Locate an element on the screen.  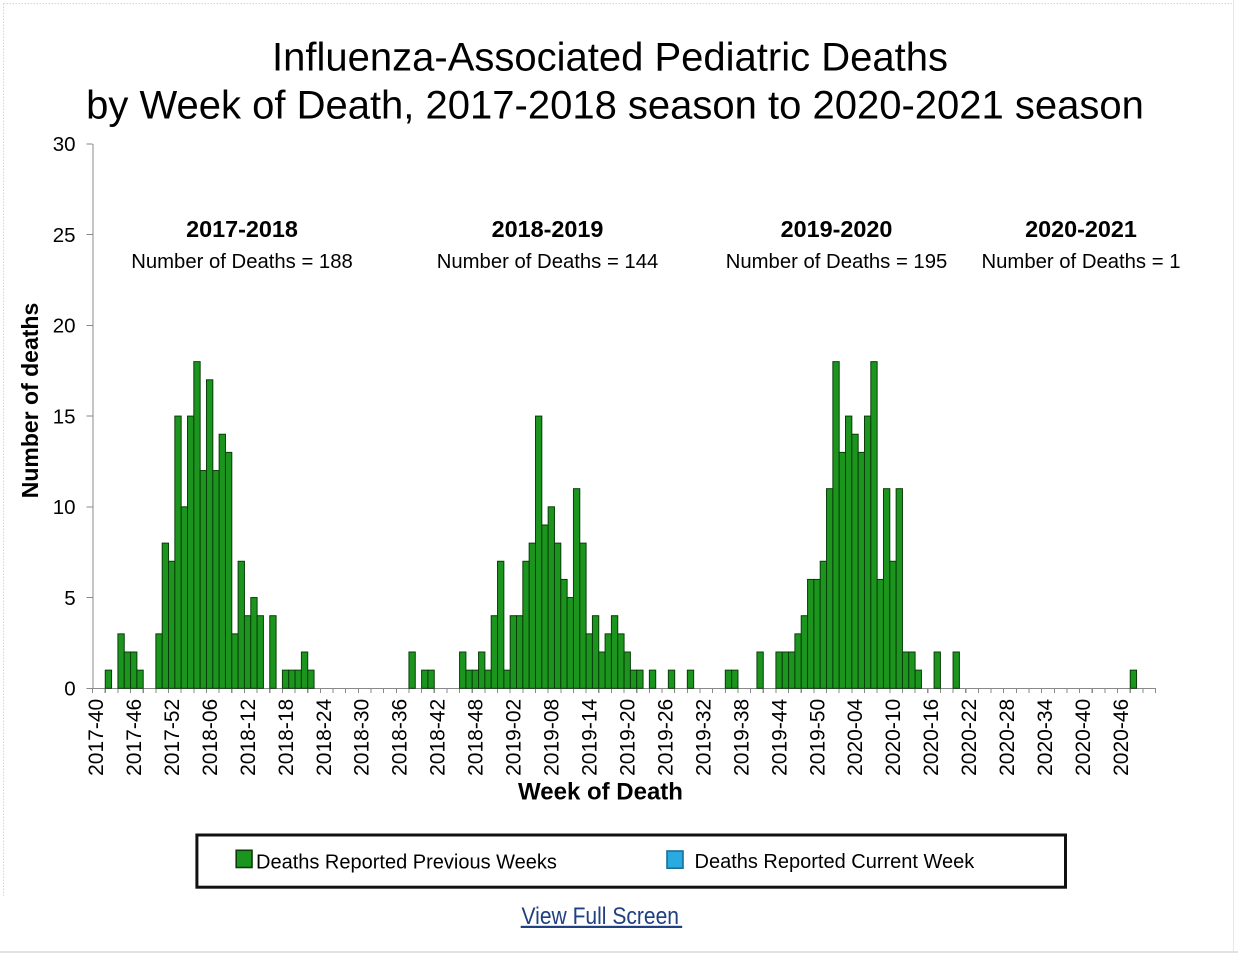
svg-text: 2020-16 is located at coordinates (931, 737).